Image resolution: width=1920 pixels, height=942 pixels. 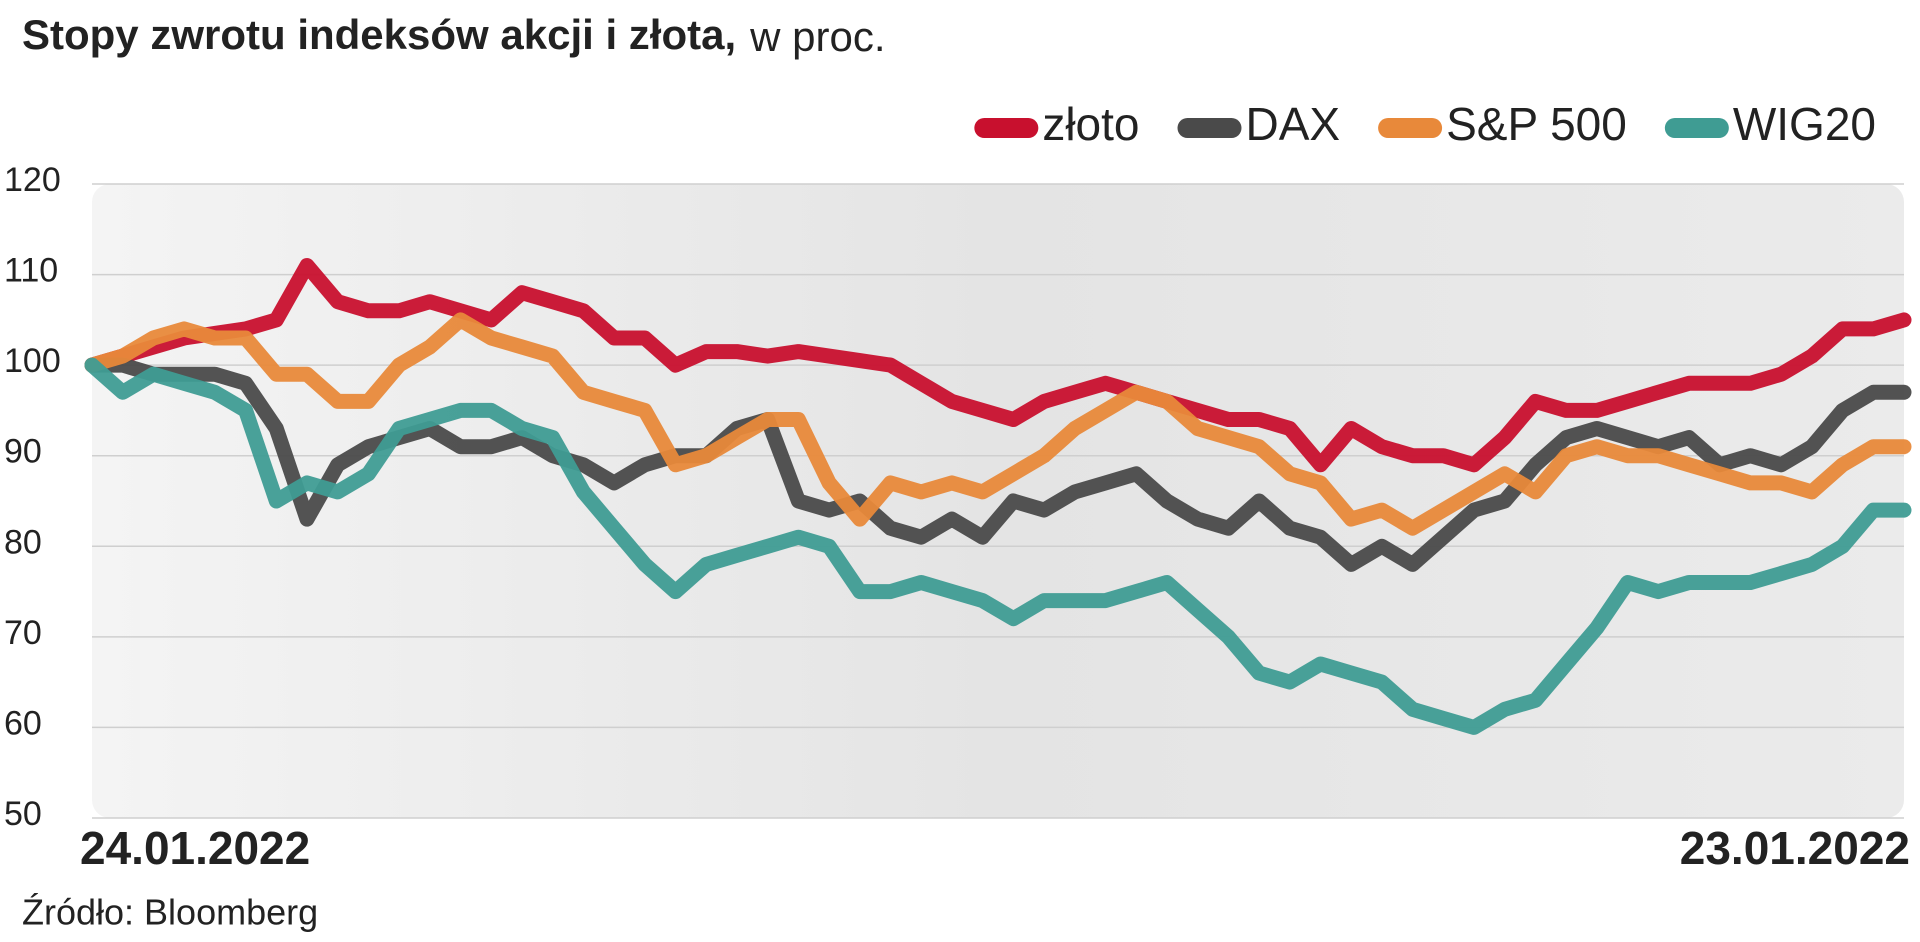 I want to click on x-tick-label: 24.01.2022, so click(x=195, y=848).